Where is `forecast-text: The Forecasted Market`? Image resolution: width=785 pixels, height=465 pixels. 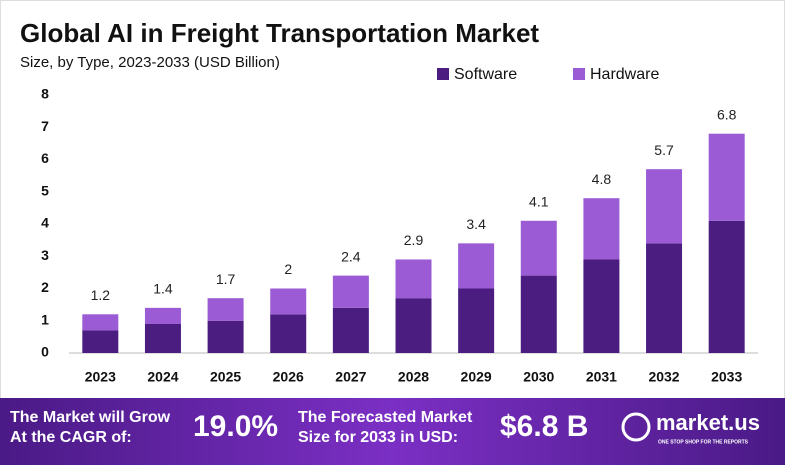 forecast-text: The Forecasted Market is located at coordinates (385, 417).